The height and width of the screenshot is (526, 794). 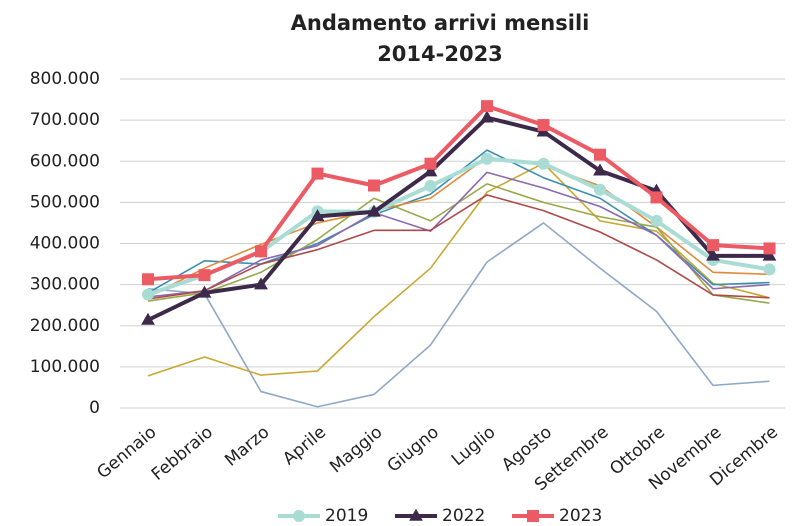 I want to click on y-tick-label: 800.000, so click(x=65, y=79).